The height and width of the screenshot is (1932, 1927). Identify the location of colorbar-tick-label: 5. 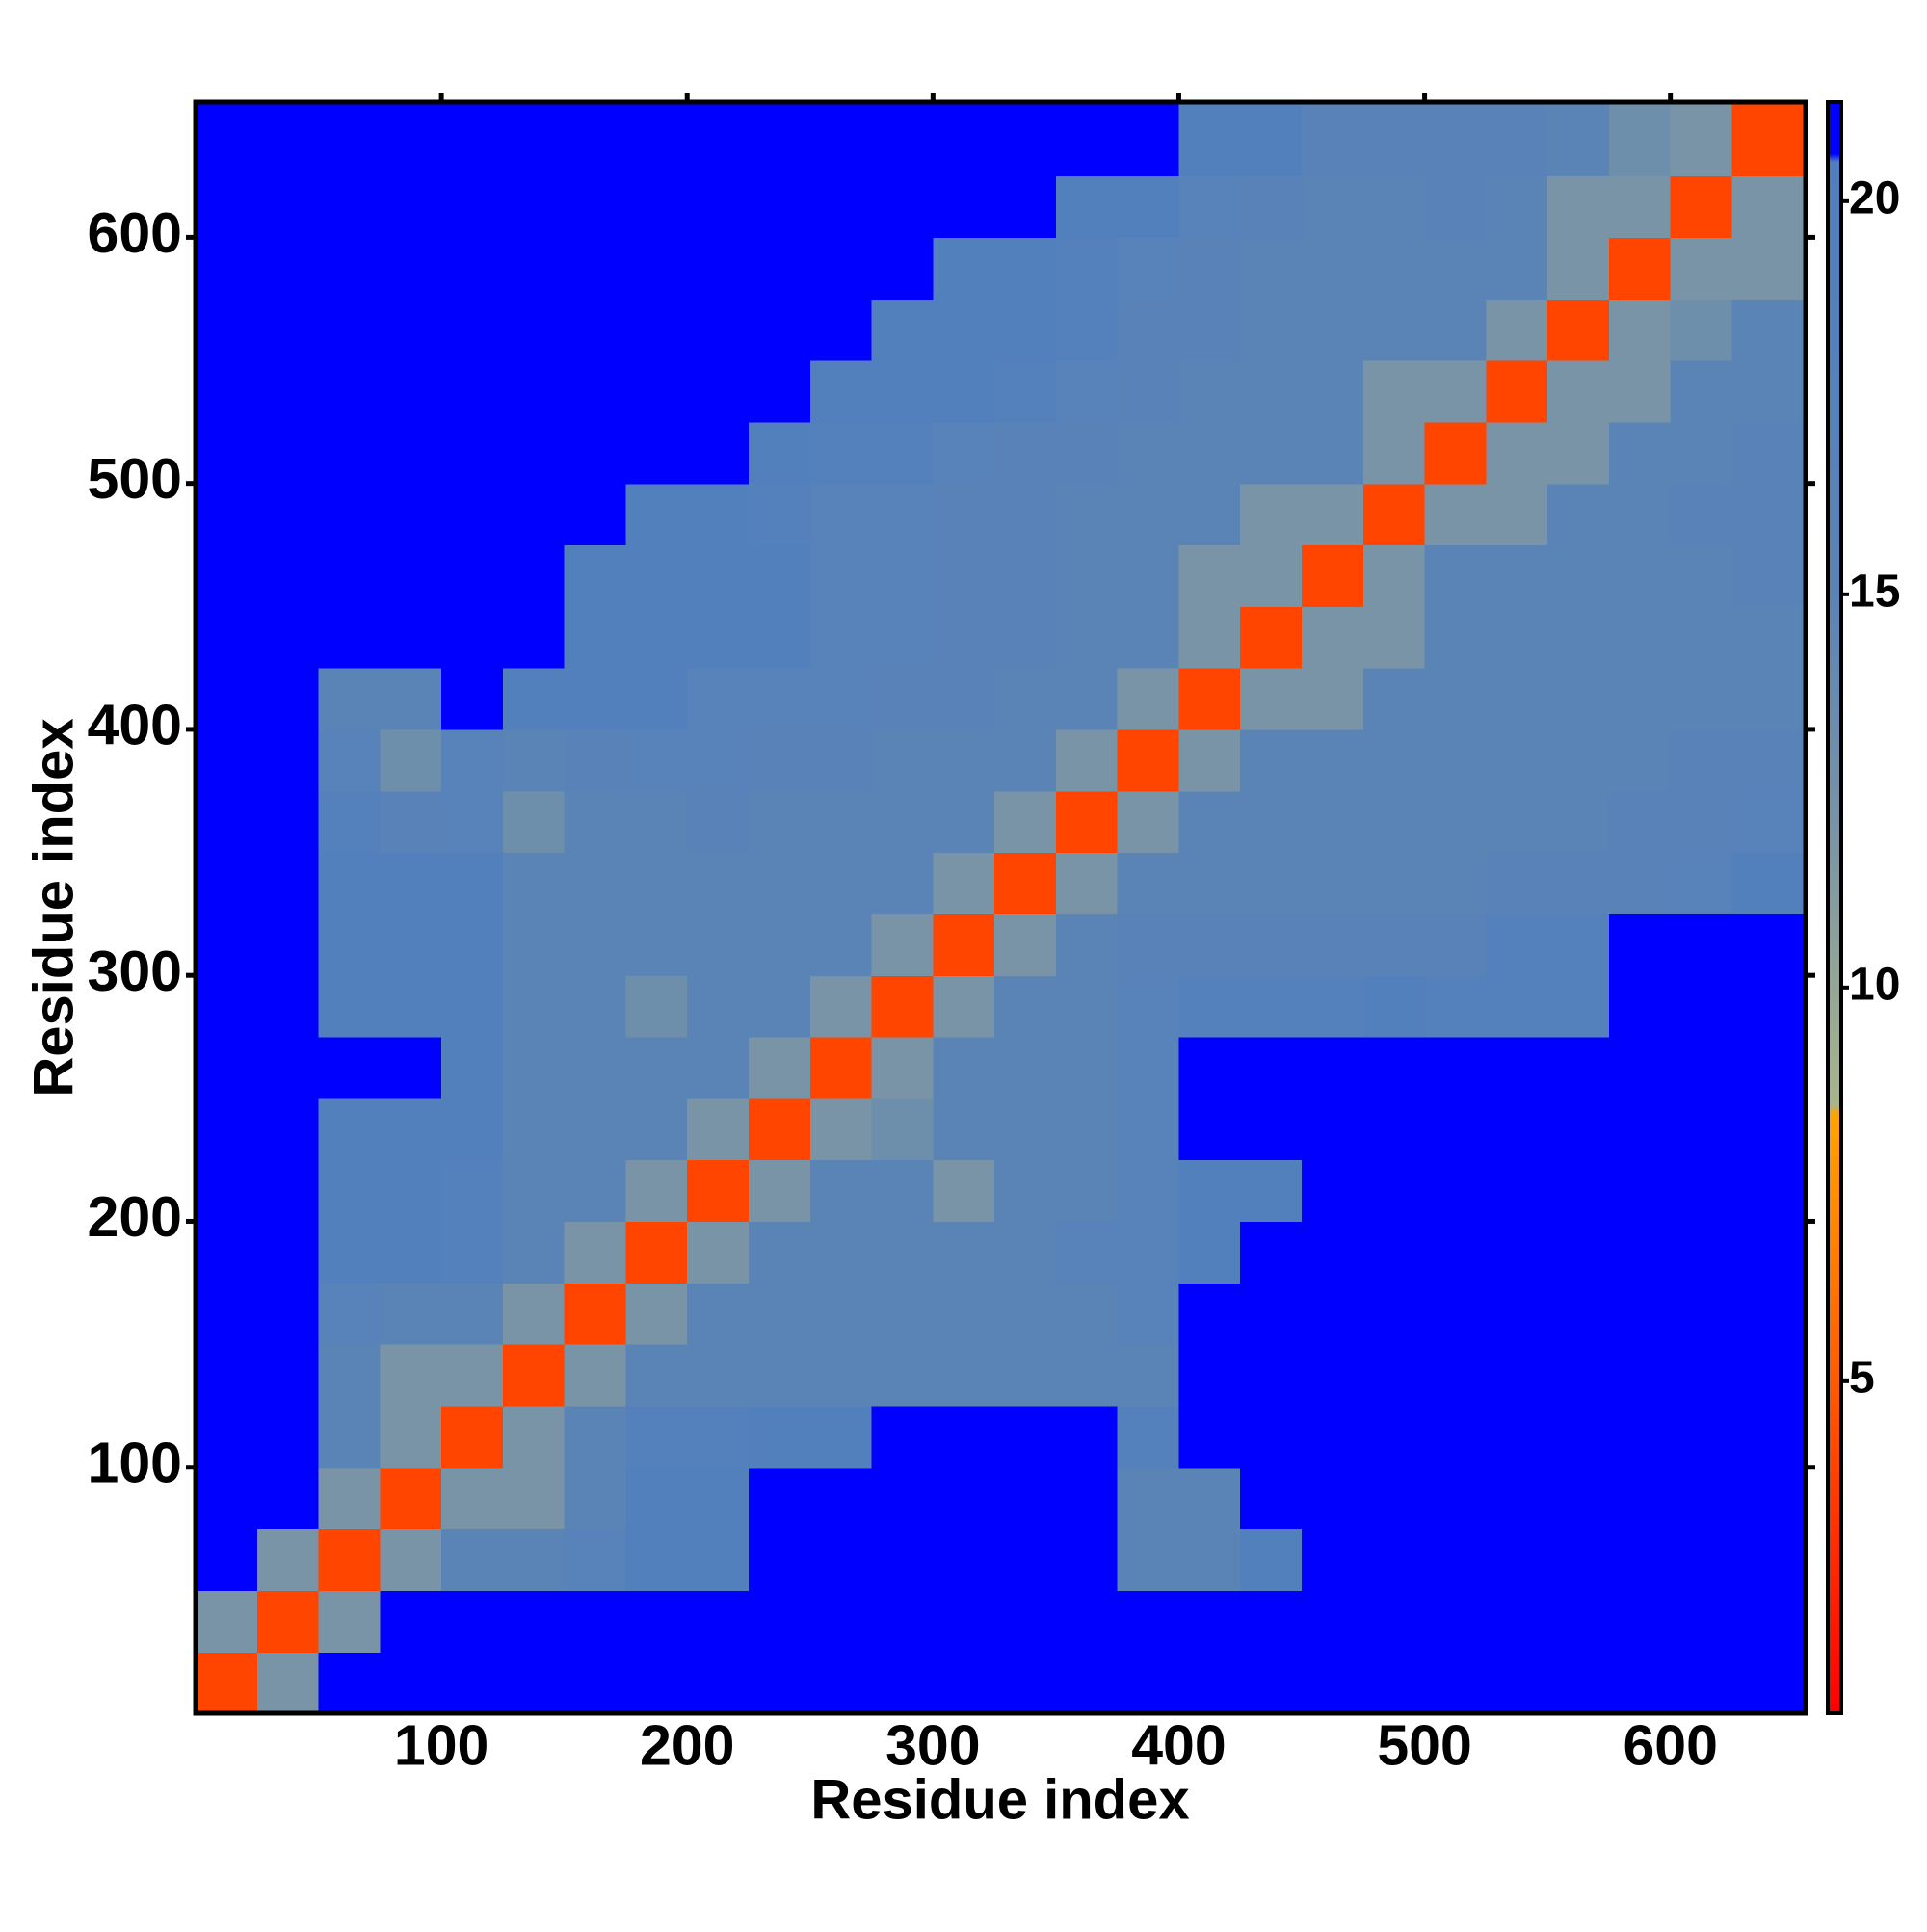
(1862, 1378).